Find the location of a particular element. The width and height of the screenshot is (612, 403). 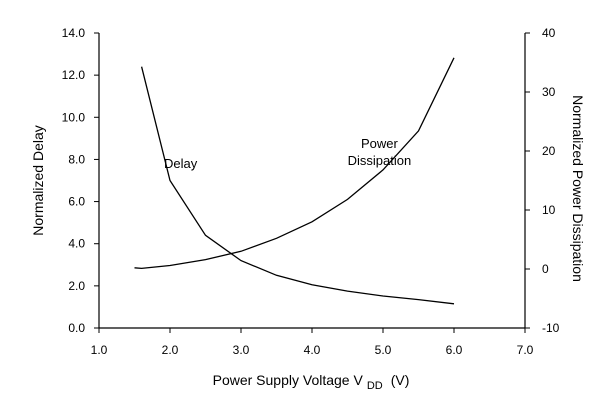

x-axis-label: Power Supply Voltage V DD (V) is located at coordinates (311, 382).